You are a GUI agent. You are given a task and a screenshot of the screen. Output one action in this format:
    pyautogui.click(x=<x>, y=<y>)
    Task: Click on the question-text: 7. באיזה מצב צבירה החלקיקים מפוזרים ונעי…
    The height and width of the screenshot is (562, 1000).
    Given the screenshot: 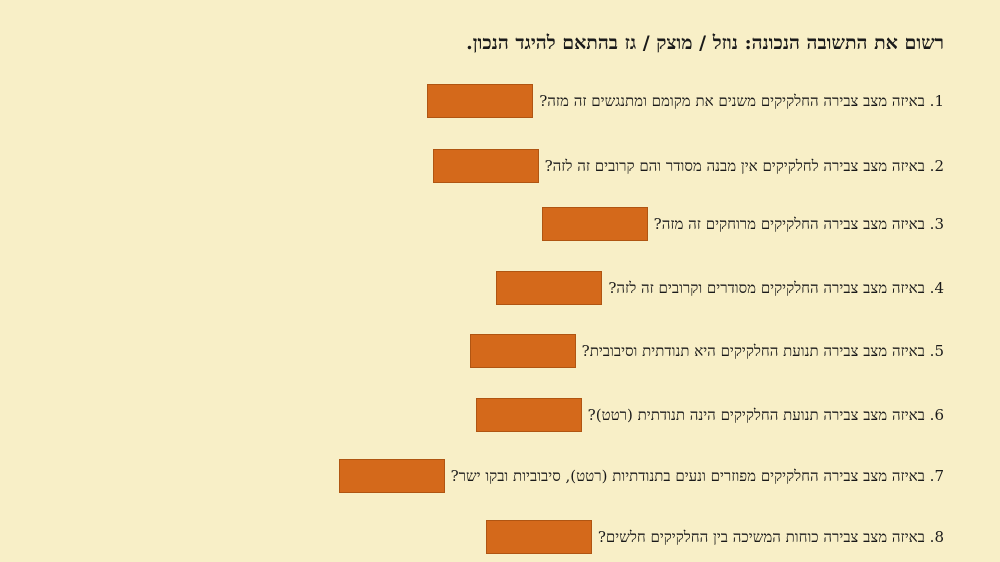 What is the action you would take?
    pyautogui.click(x=697, y=475)
    